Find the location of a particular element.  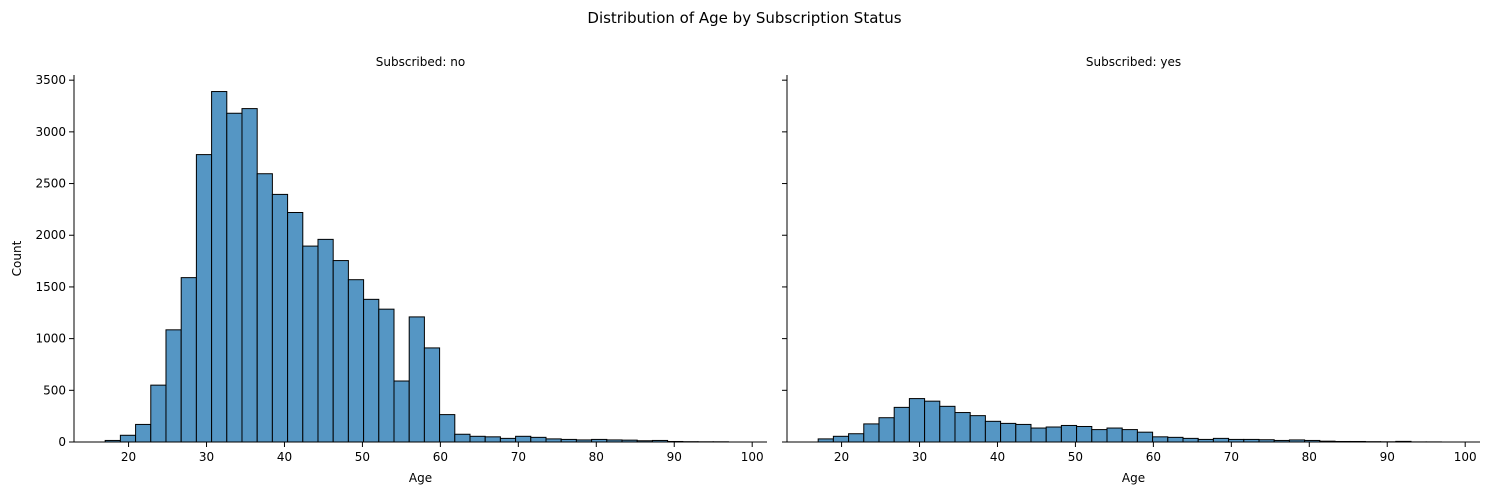

y-tick-label: 3500 is located at coordinates (50, 80).